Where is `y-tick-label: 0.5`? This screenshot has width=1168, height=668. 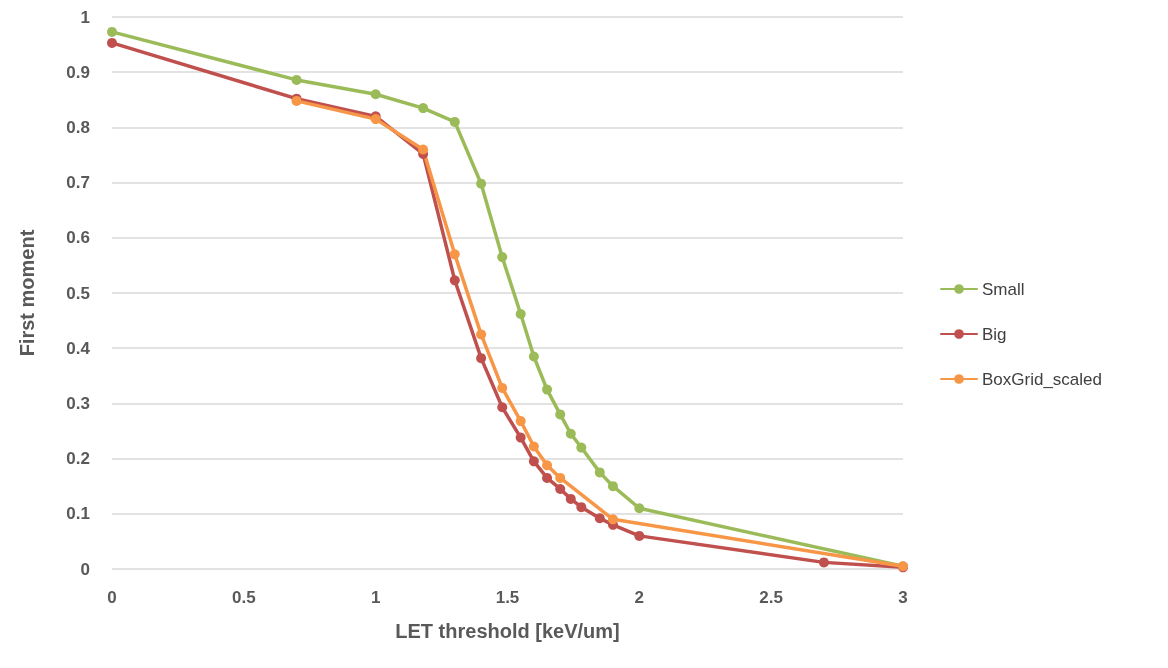
y-tick-label: 0.5 is located at coordinates (78, 293).